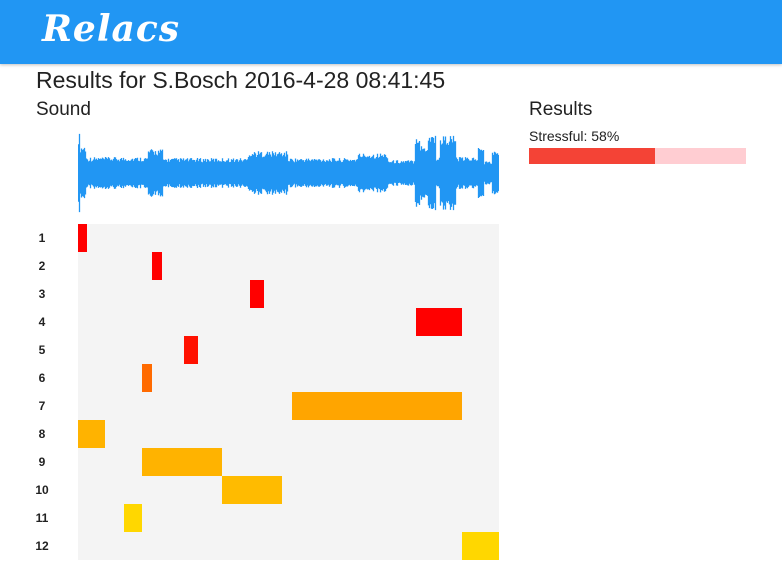 This screenshot has width=782, height=580. What do you see at coordinates (111, 29) in the screenshot?
I see `app-logo: Relacs` at bounding box center [111, 29].